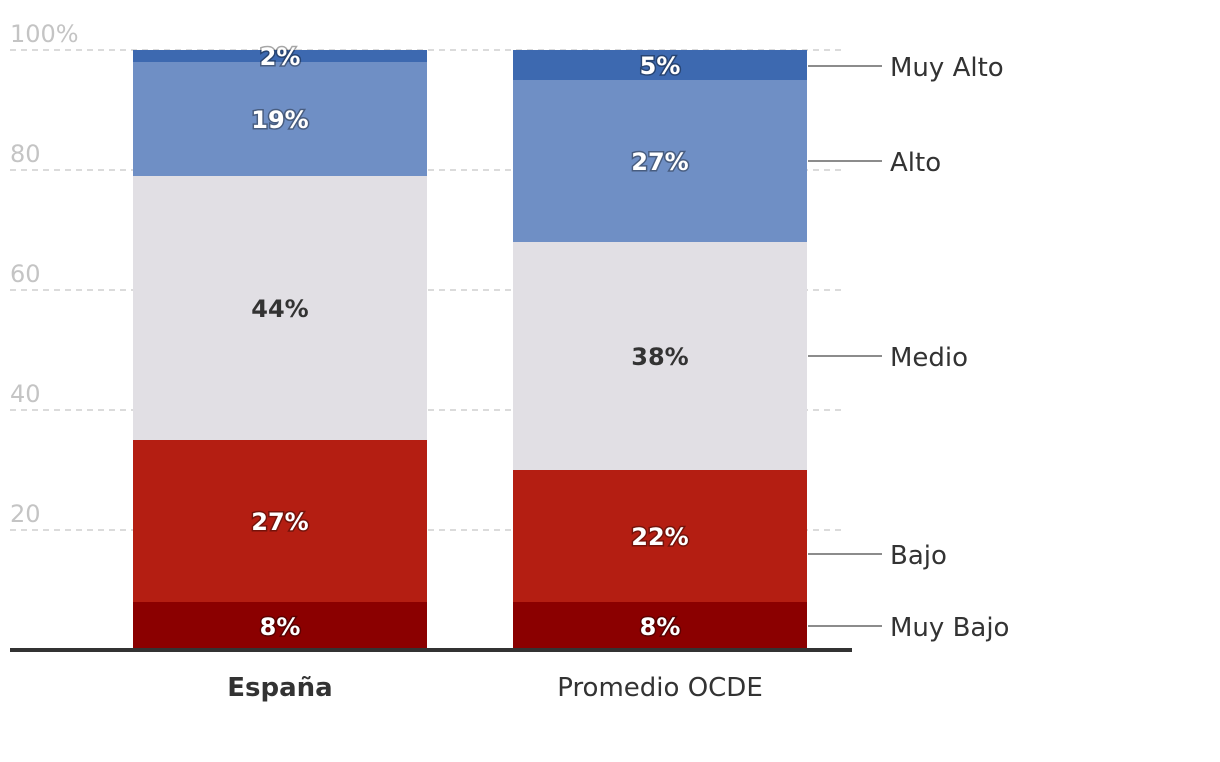 The height and width of the screenshot is (762, 1220). Describe the element at coordinates (918, 556) in the screenshot. I see `legend-label-bajo: Bajo` at that location.